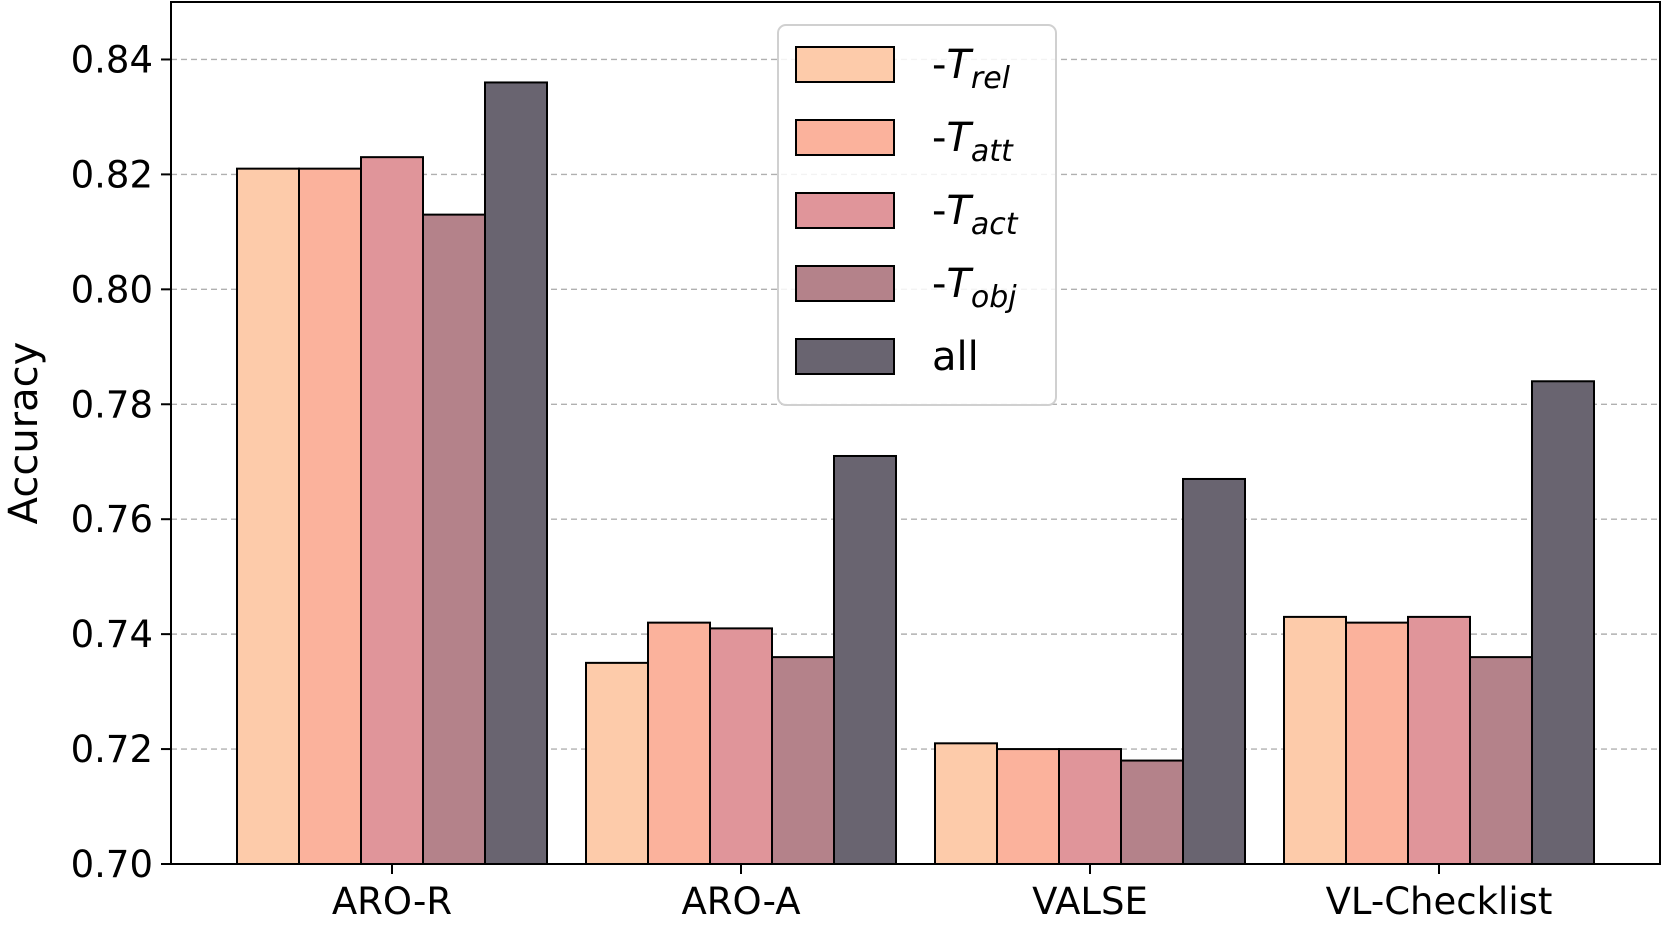 The width and height of the screenshot is (1662, 927). What do you see at coordinates (994, 297) in the screenshot?
I see `legend-label-subscript: obj` at bounding box center [994, 297].